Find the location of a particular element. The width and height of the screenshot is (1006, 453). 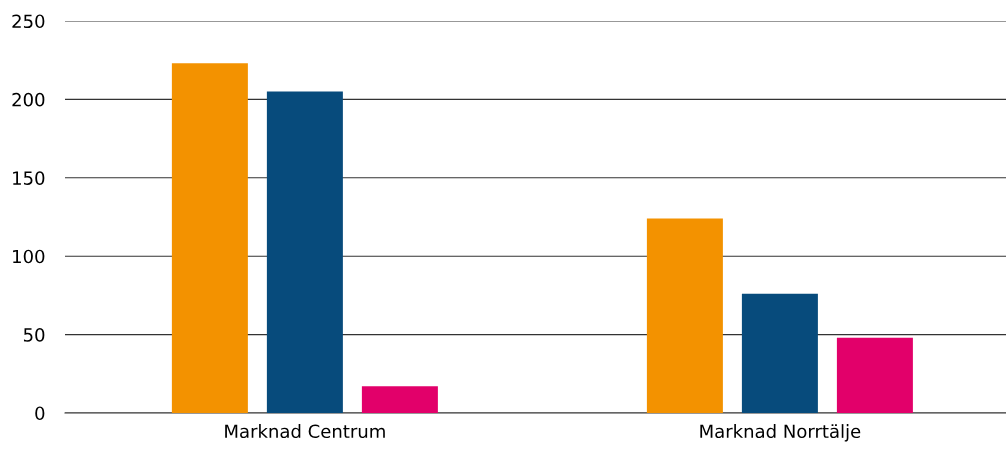

y-tick-label: 250 is located at coordinates (28, 21).